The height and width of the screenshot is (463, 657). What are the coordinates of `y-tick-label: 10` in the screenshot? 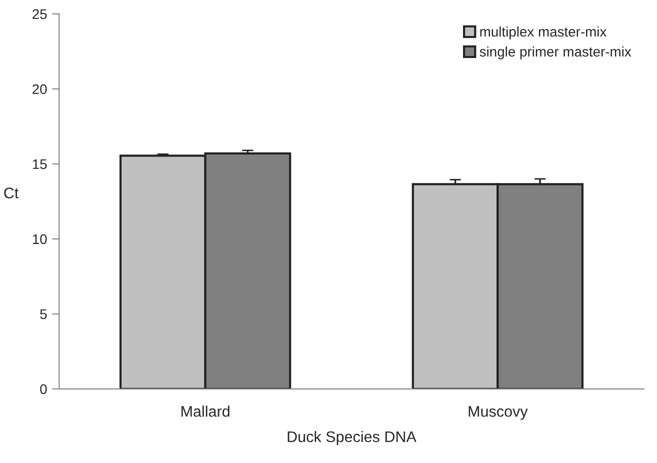 It's located at (39, 239).